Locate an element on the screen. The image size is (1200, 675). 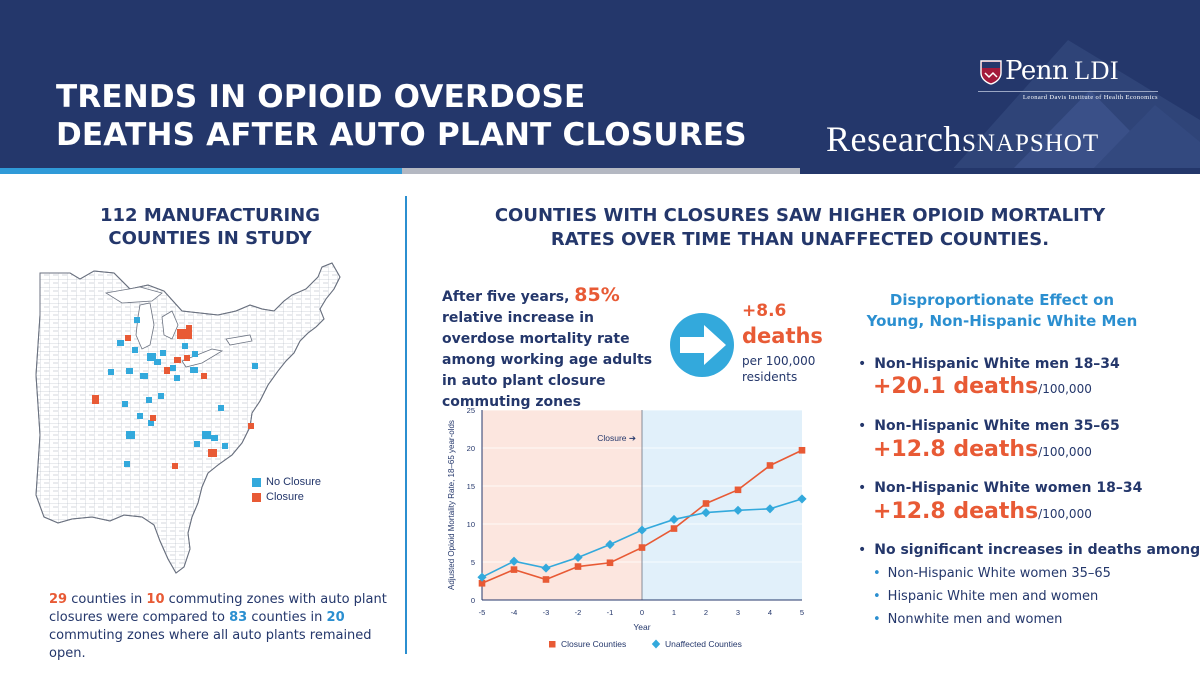
no-closure-counties is located at coordinates (183, 392).